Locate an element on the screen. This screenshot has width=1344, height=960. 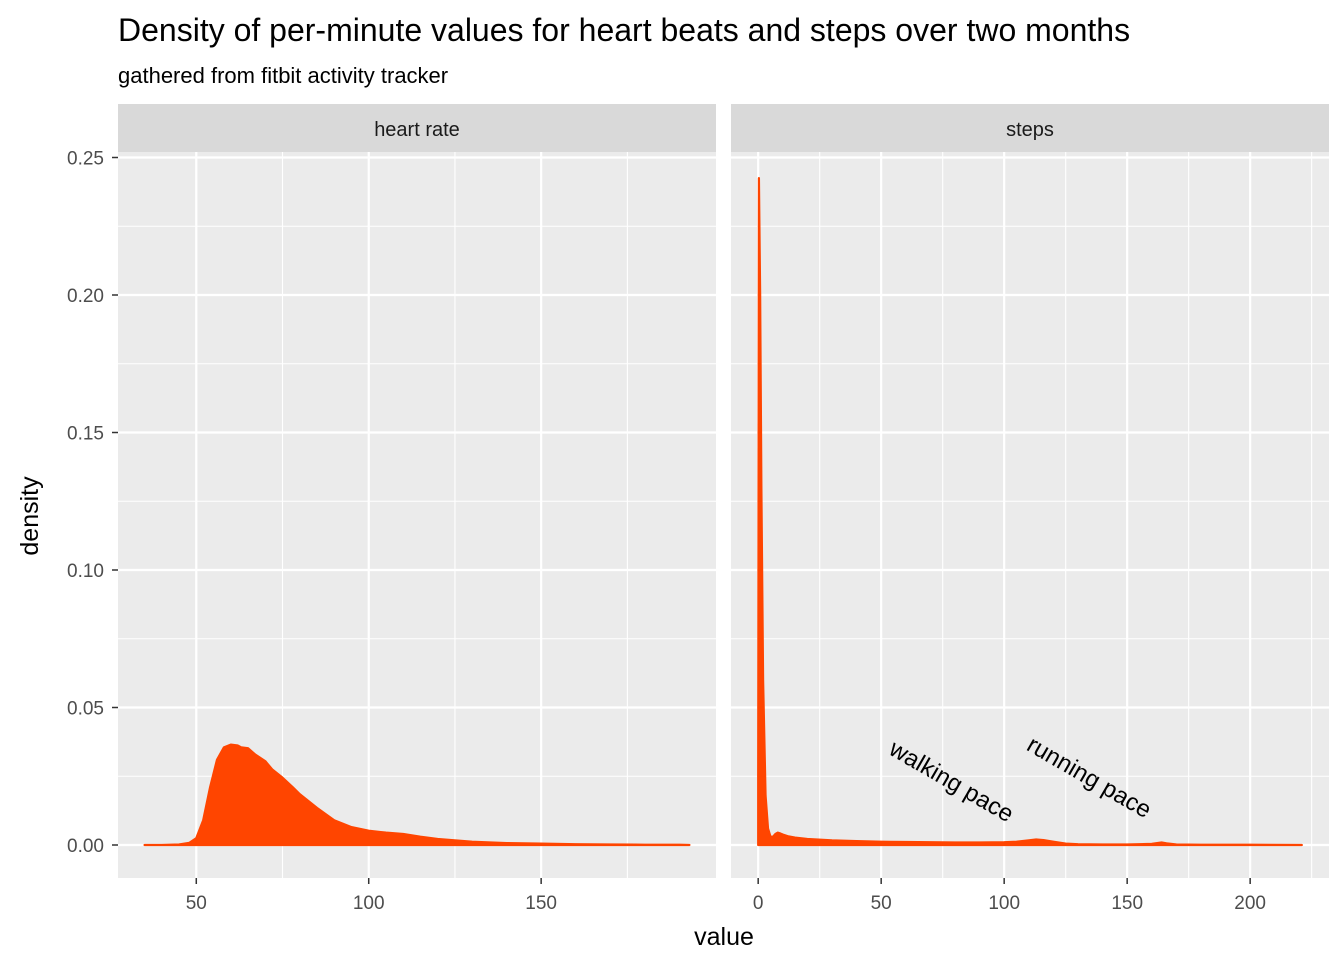
x-tick-label: 200 is located at coordinates (1250, 903).